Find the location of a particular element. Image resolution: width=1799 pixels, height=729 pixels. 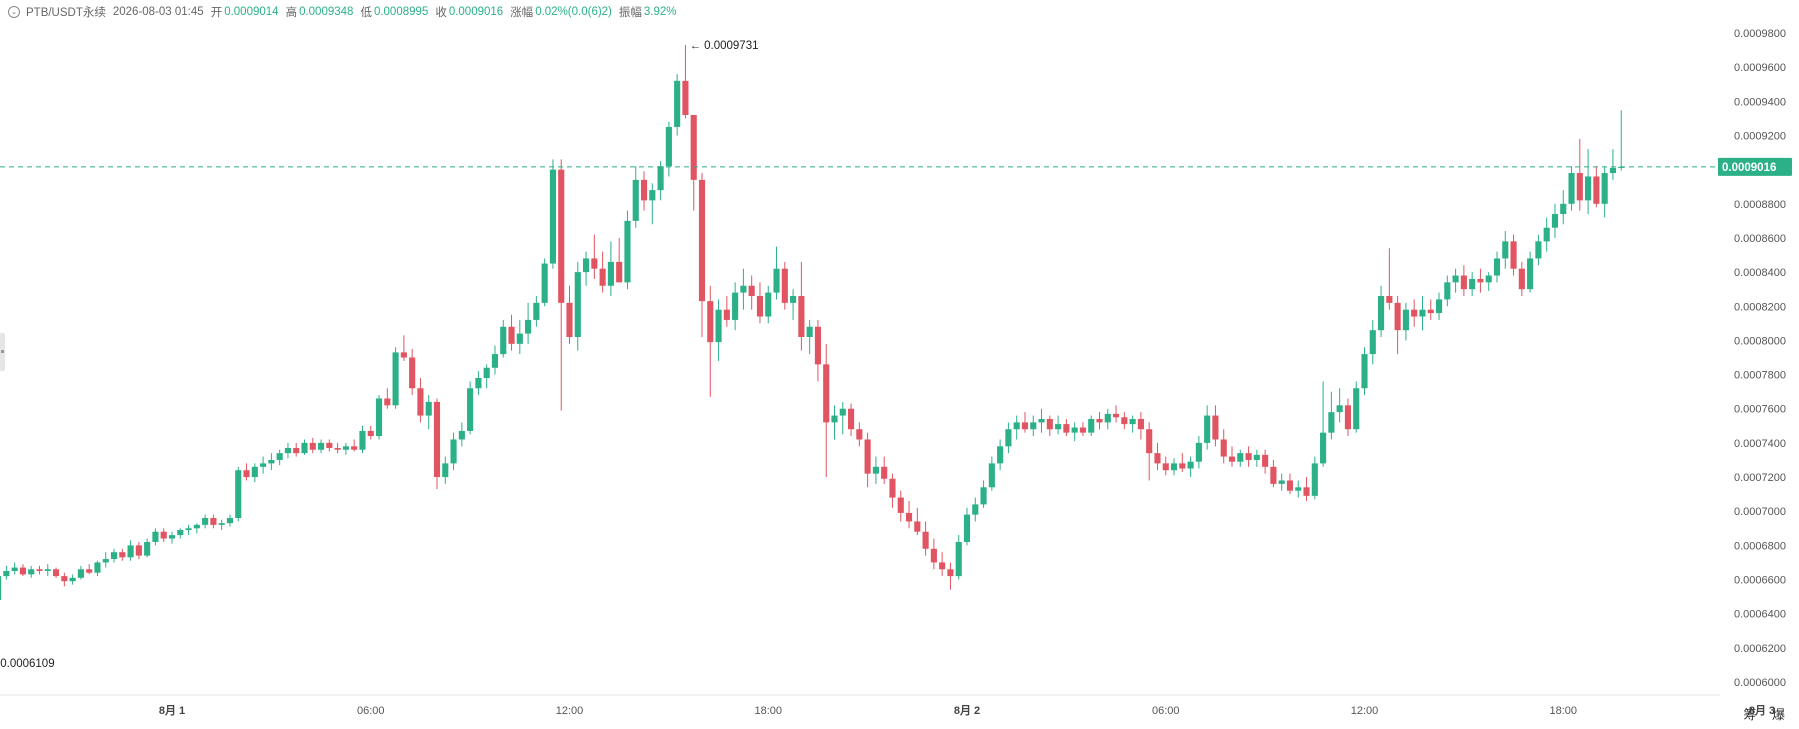

corner-tools: 筹 爆 is located at coordinates (1767, 714).